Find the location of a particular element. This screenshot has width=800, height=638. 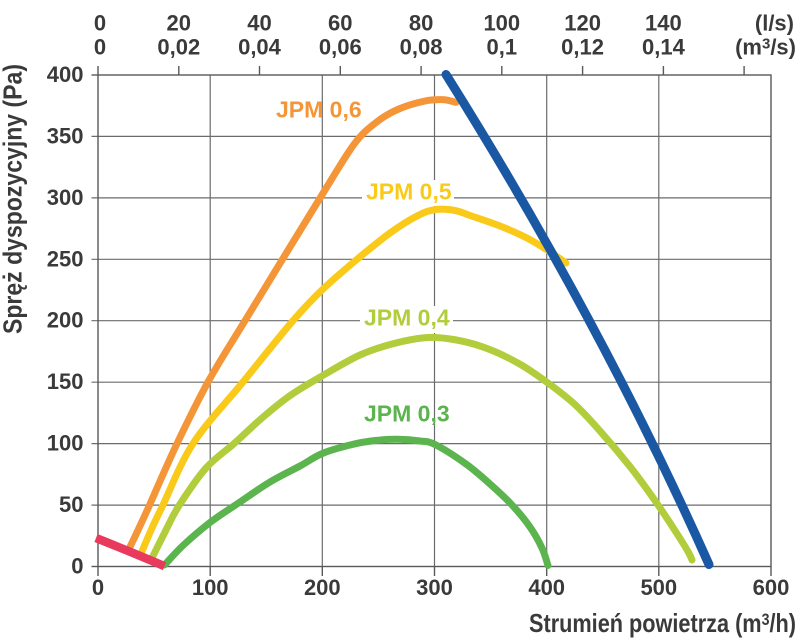

svg-text: JPM 0,4 is located at coordinates (407, 318).